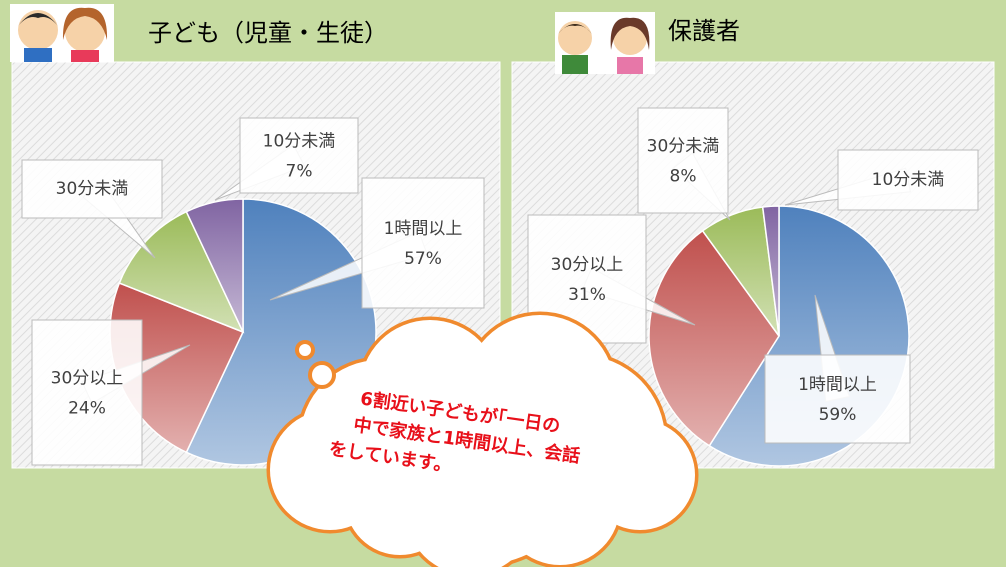 This screenshot has height=567, width=1006. I want to click on data-label: 59%, so click(838, 415).